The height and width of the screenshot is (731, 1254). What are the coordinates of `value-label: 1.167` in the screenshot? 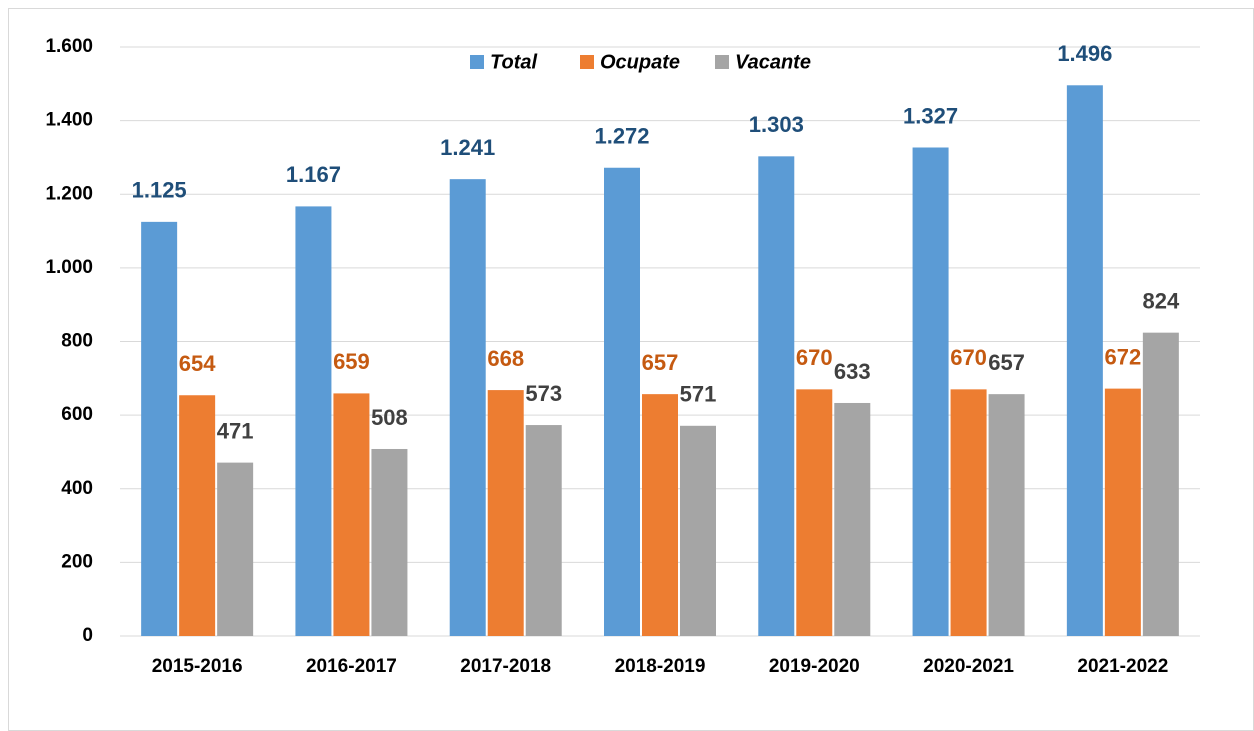 It's located at (313, 174).